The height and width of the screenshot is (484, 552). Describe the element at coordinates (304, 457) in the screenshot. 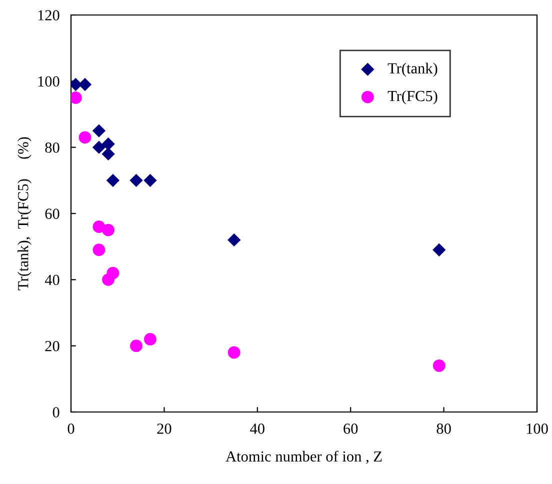

I see `x-axis-title: Atomic number of ion , Z` at that location.